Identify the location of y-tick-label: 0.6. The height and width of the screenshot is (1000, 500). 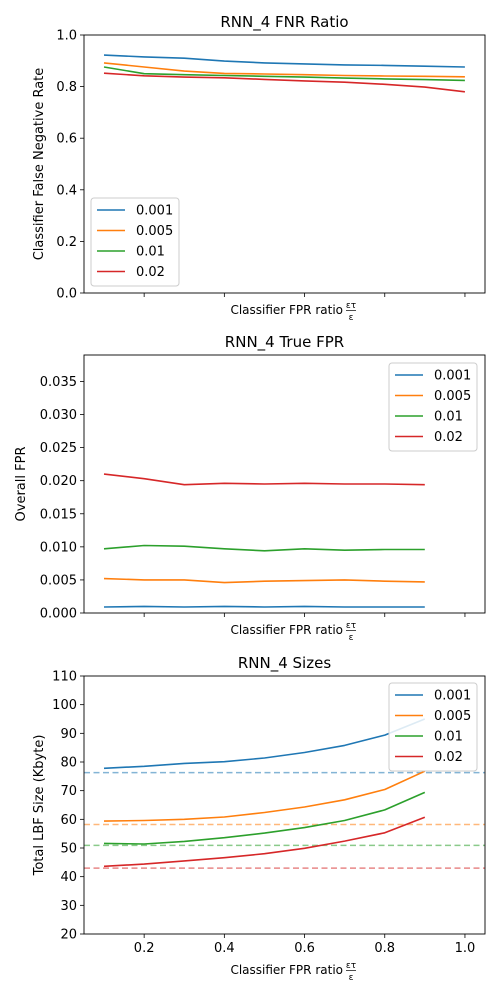
(66, 139).